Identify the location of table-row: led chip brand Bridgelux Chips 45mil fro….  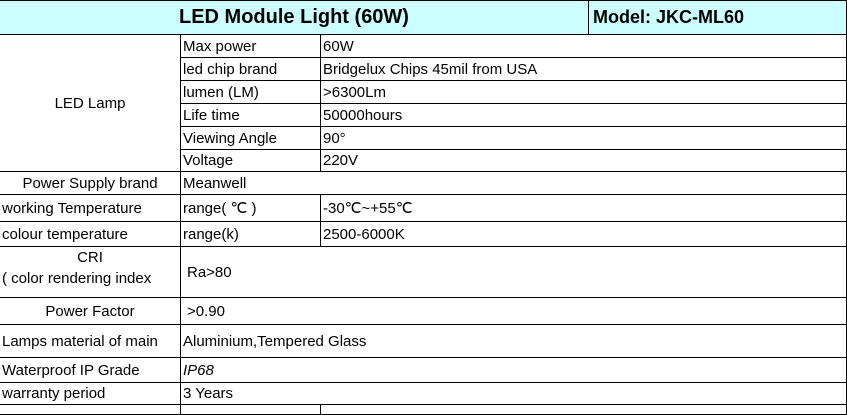
(423, 69).